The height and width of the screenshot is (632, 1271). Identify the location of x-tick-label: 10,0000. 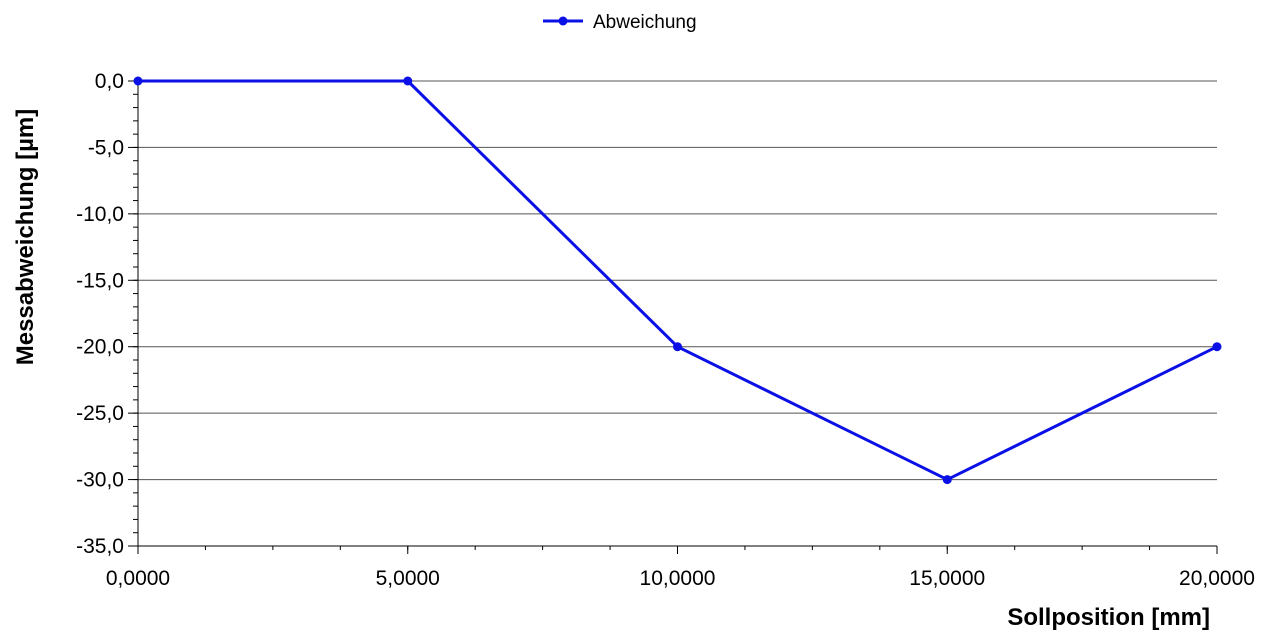
(678, 578).